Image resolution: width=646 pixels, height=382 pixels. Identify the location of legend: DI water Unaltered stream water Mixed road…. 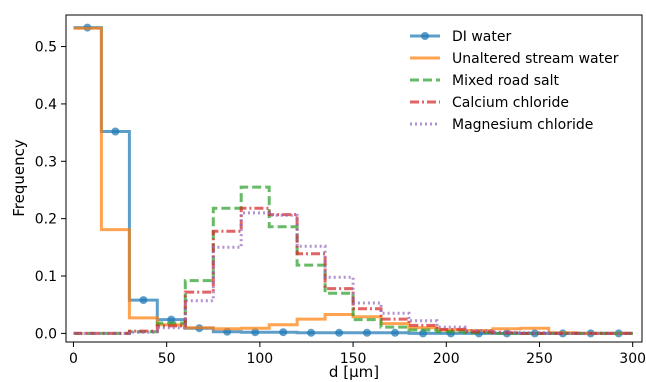
(514, 81).